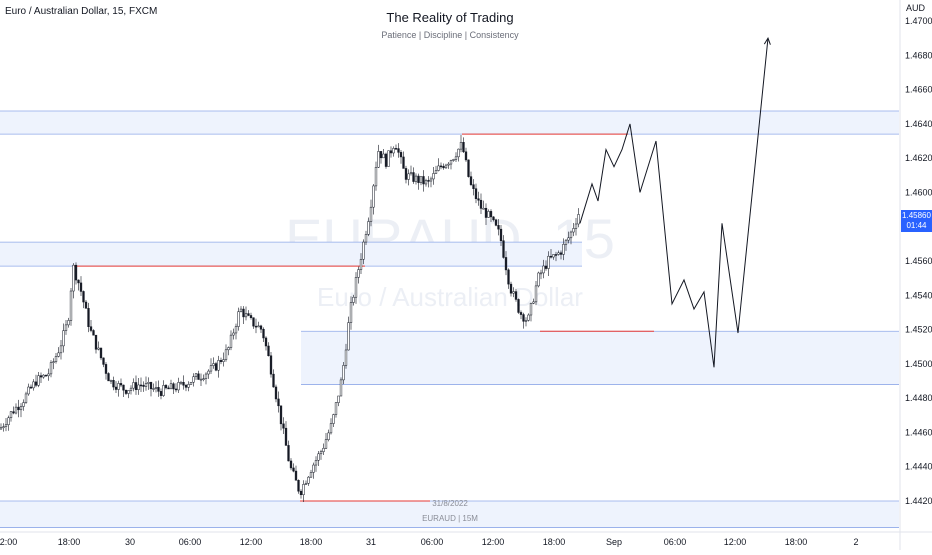 Image resolution: width=932 pixels, height=555 pixels. I want to click on price-tick-label: 1.44800, so click(918, 398).